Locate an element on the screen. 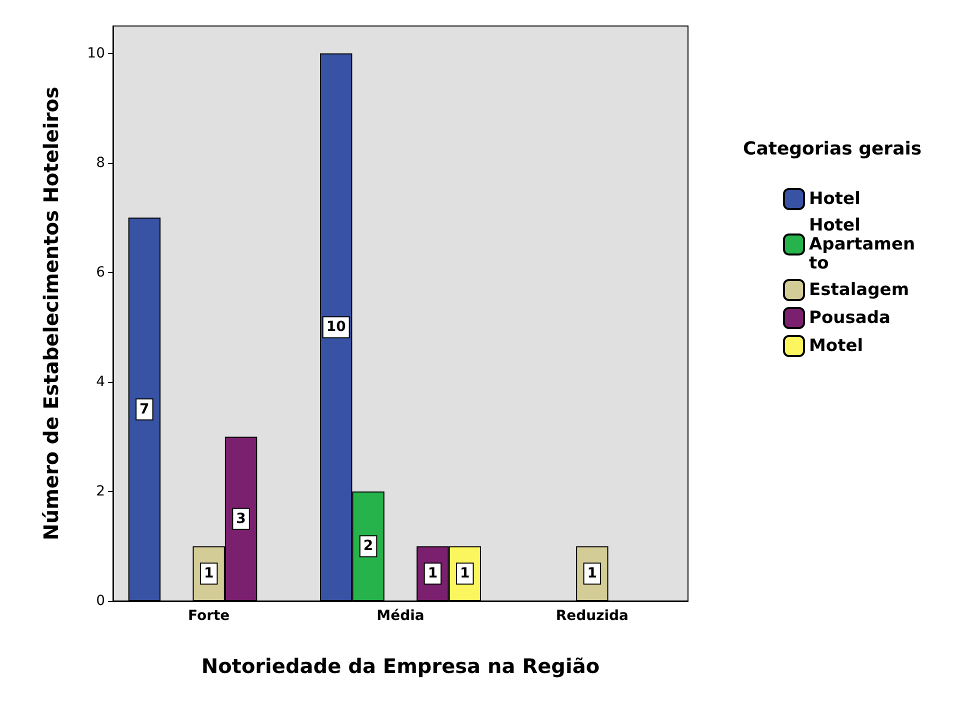 This screenshot has height=704, width=977. legend-label: Hotel is located at coordinates (834, 199).